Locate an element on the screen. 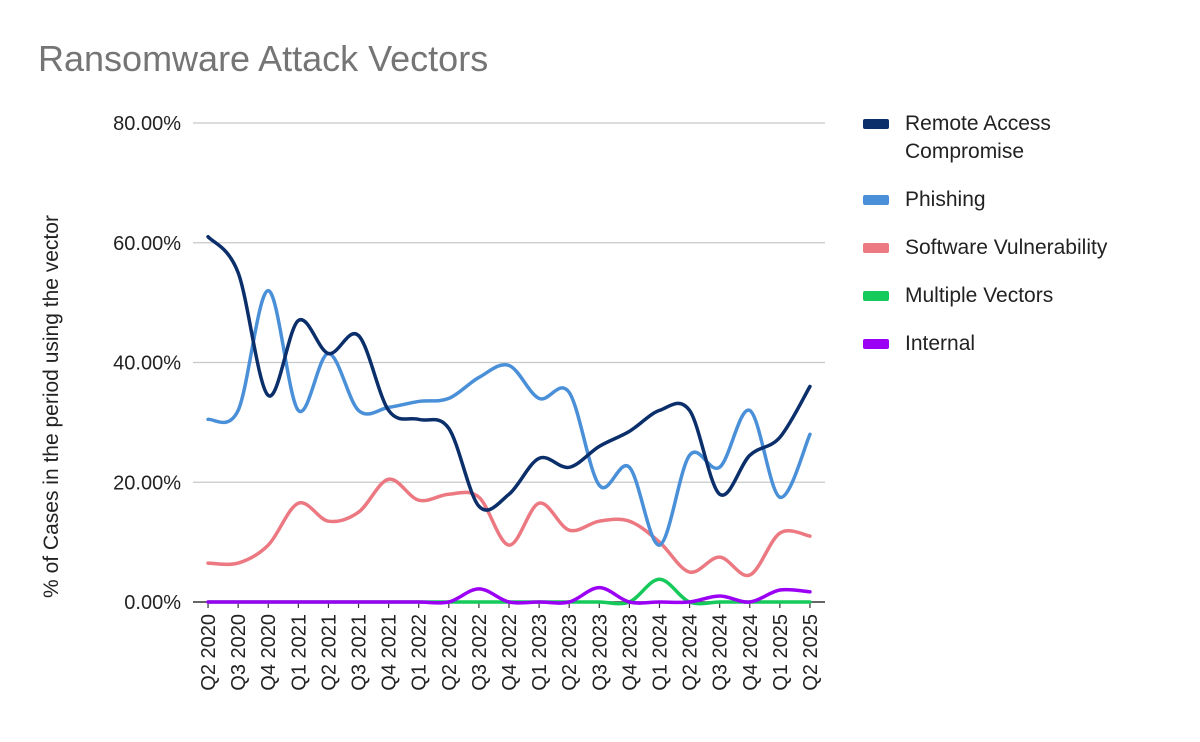  x-tick-label: Q3 2022 is located at coordinates (480, 652).